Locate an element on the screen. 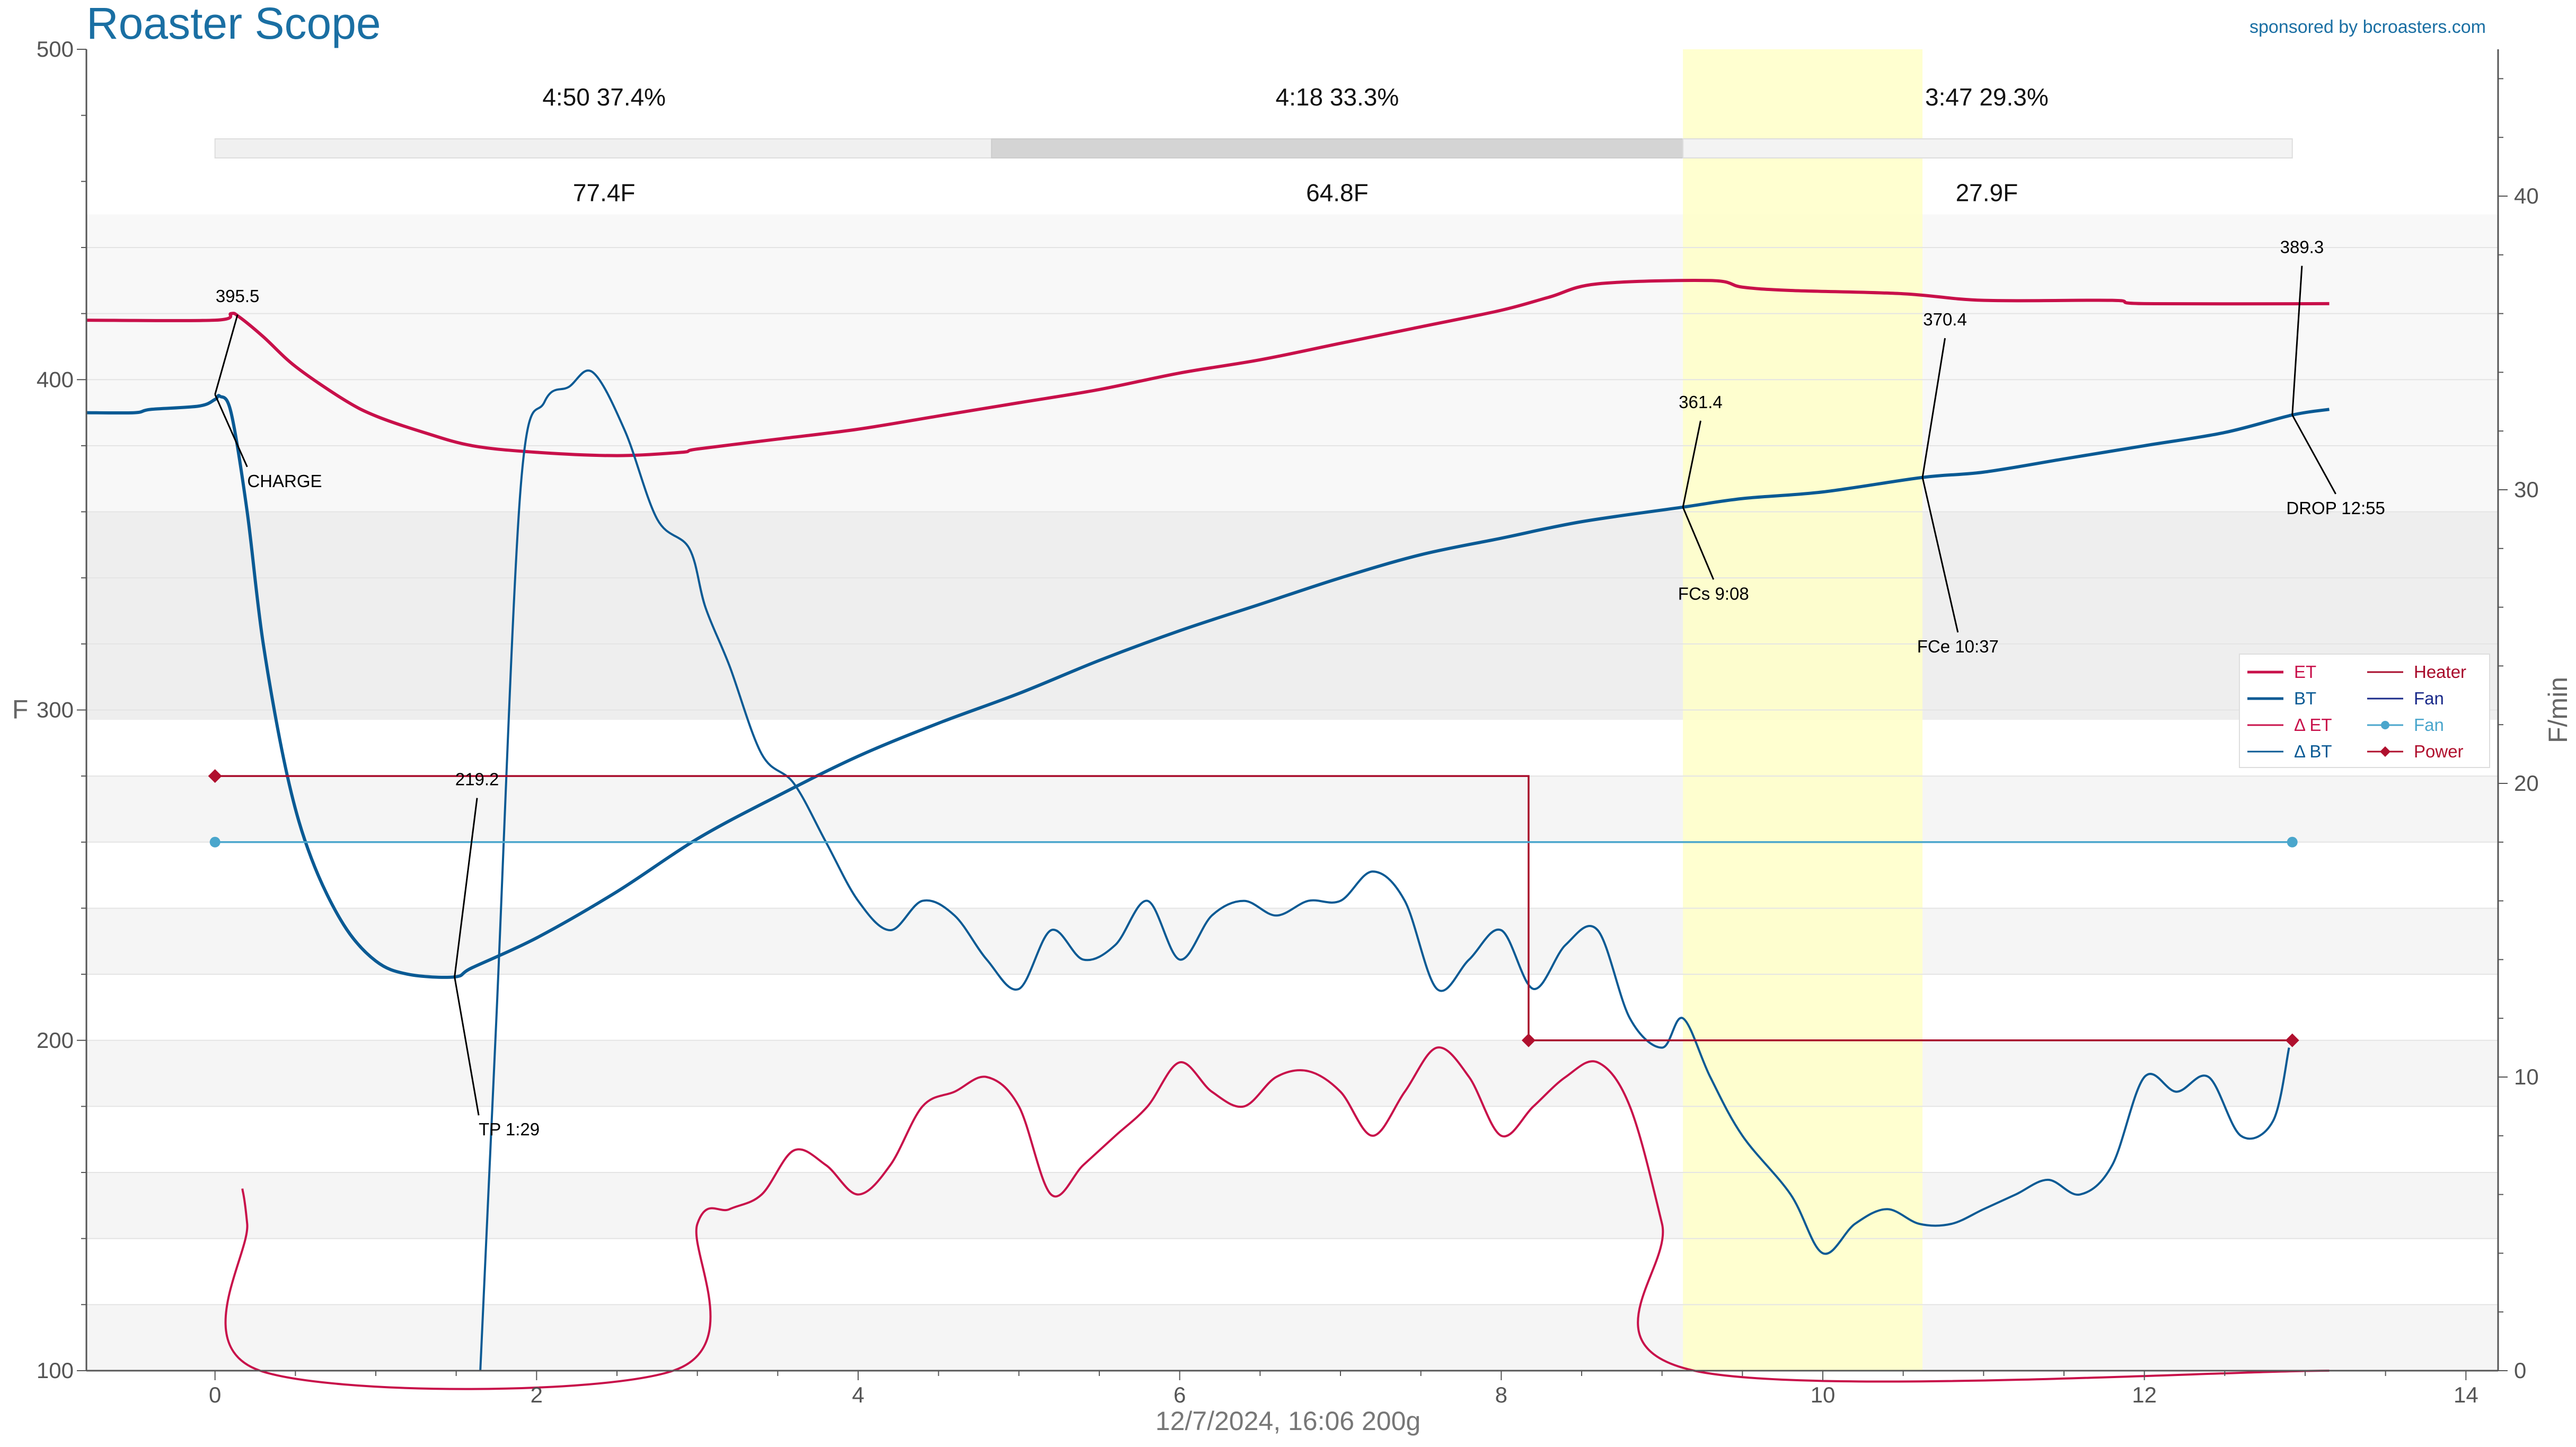 The image size is (2576, 1447). phase-time-percent: 4:50 37.4% is located at coordinates (604, 97).